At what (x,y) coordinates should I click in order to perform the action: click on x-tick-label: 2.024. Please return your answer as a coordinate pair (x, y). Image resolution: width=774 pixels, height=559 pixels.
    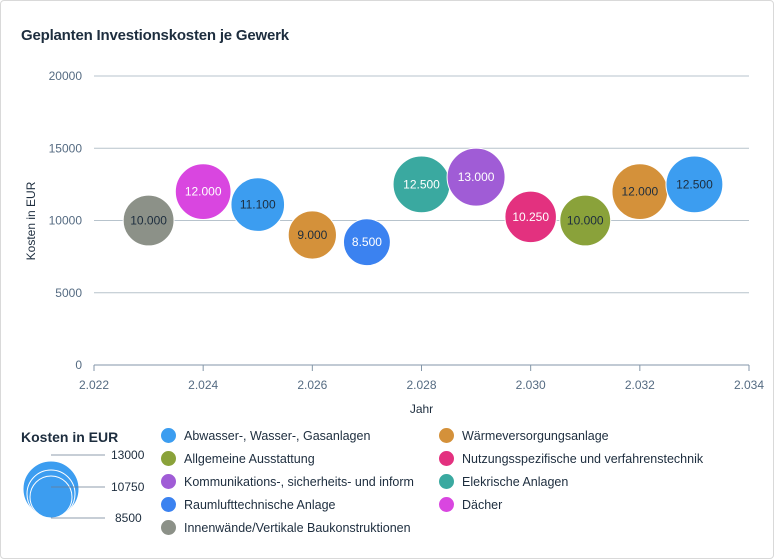
    Looking at the image, I should click on (203, 385).